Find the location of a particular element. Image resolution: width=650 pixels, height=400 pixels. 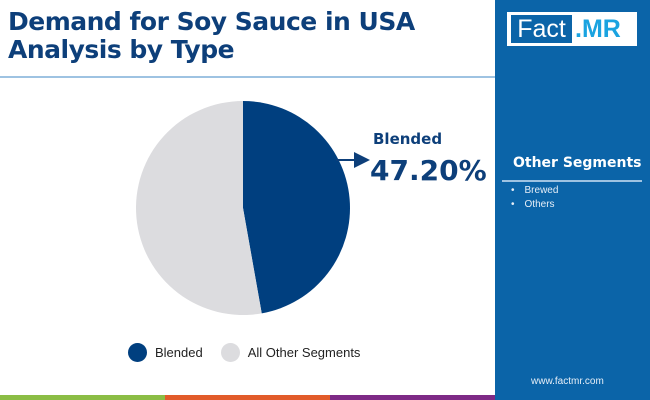

legend-item-blended: Blended is located at coordinates (165, 352).